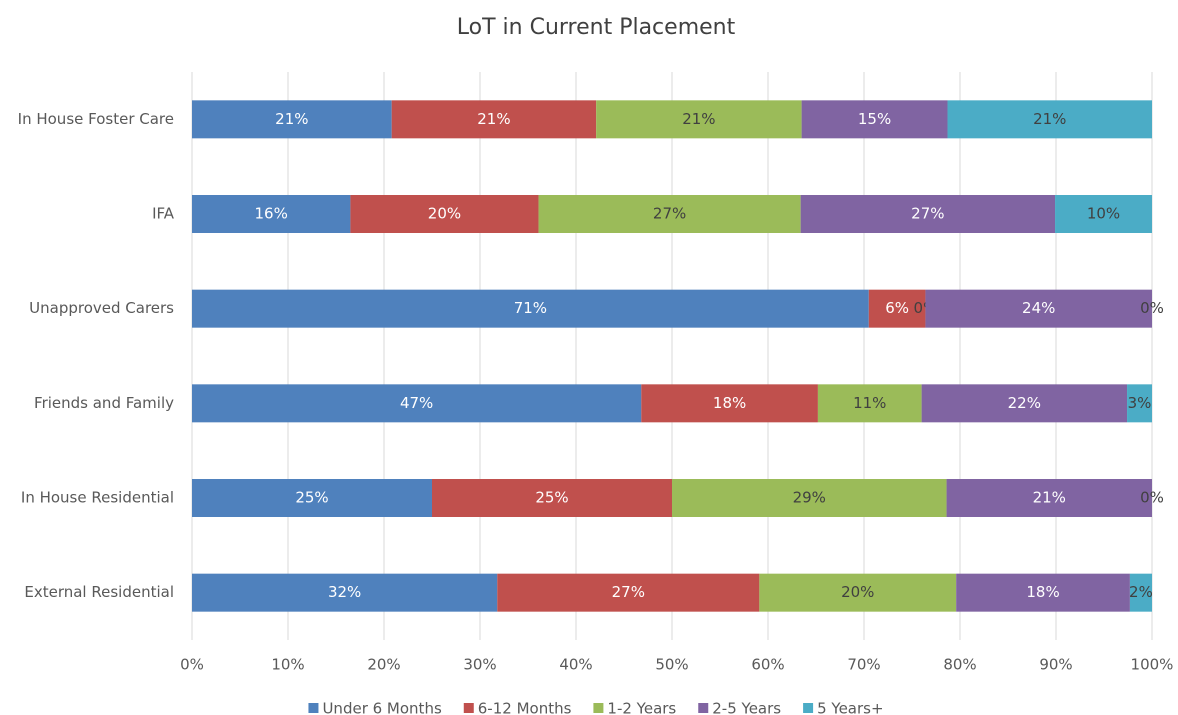 The width and height of the screenshot is (1178, 715). I want to click on data-label: 32%, so click(344, 592).